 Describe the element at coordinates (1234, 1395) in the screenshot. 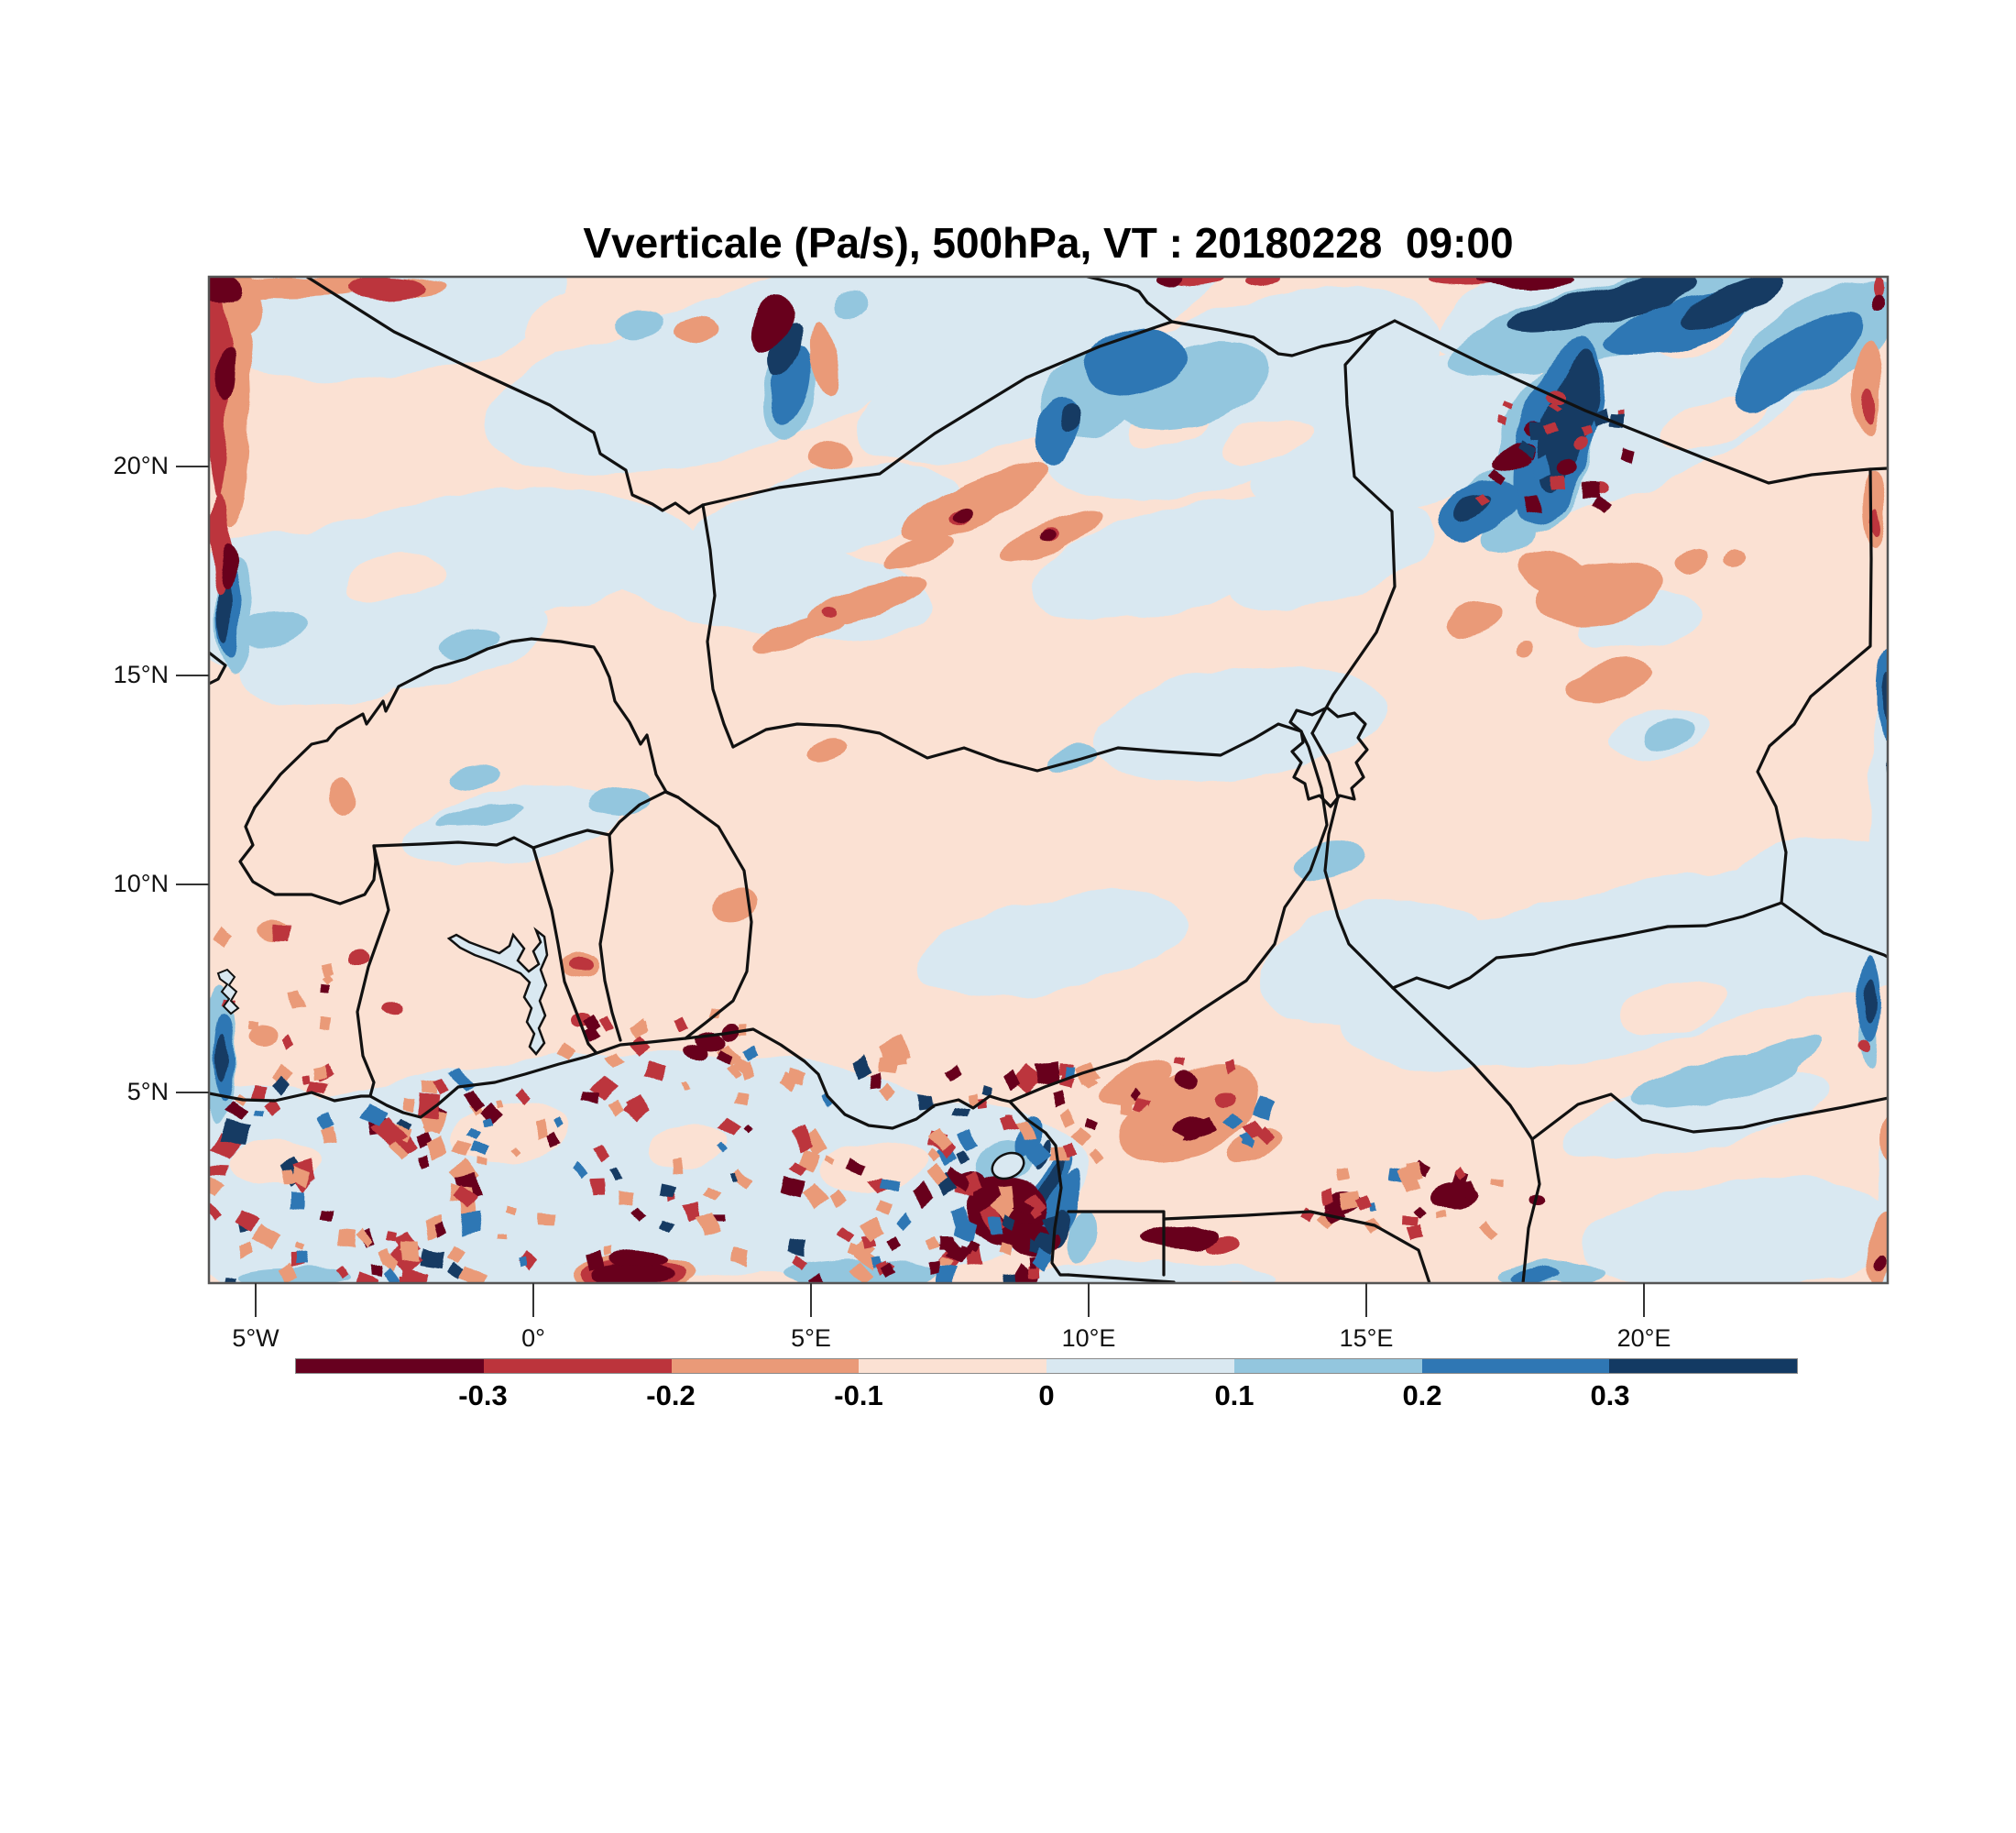

I see `colorbar-tick-label: 0.1` at that location.